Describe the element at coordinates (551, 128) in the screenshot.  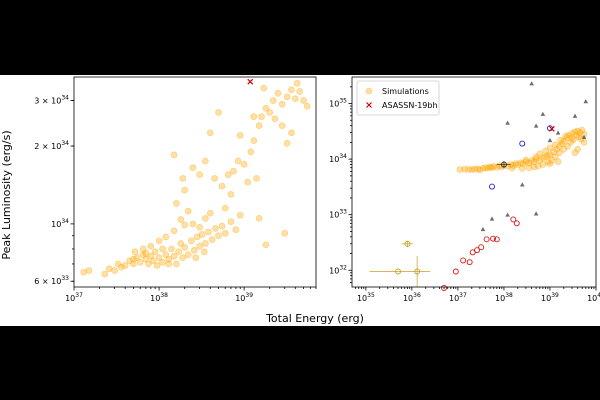
I see `asassn-19bh-marker` at that location.